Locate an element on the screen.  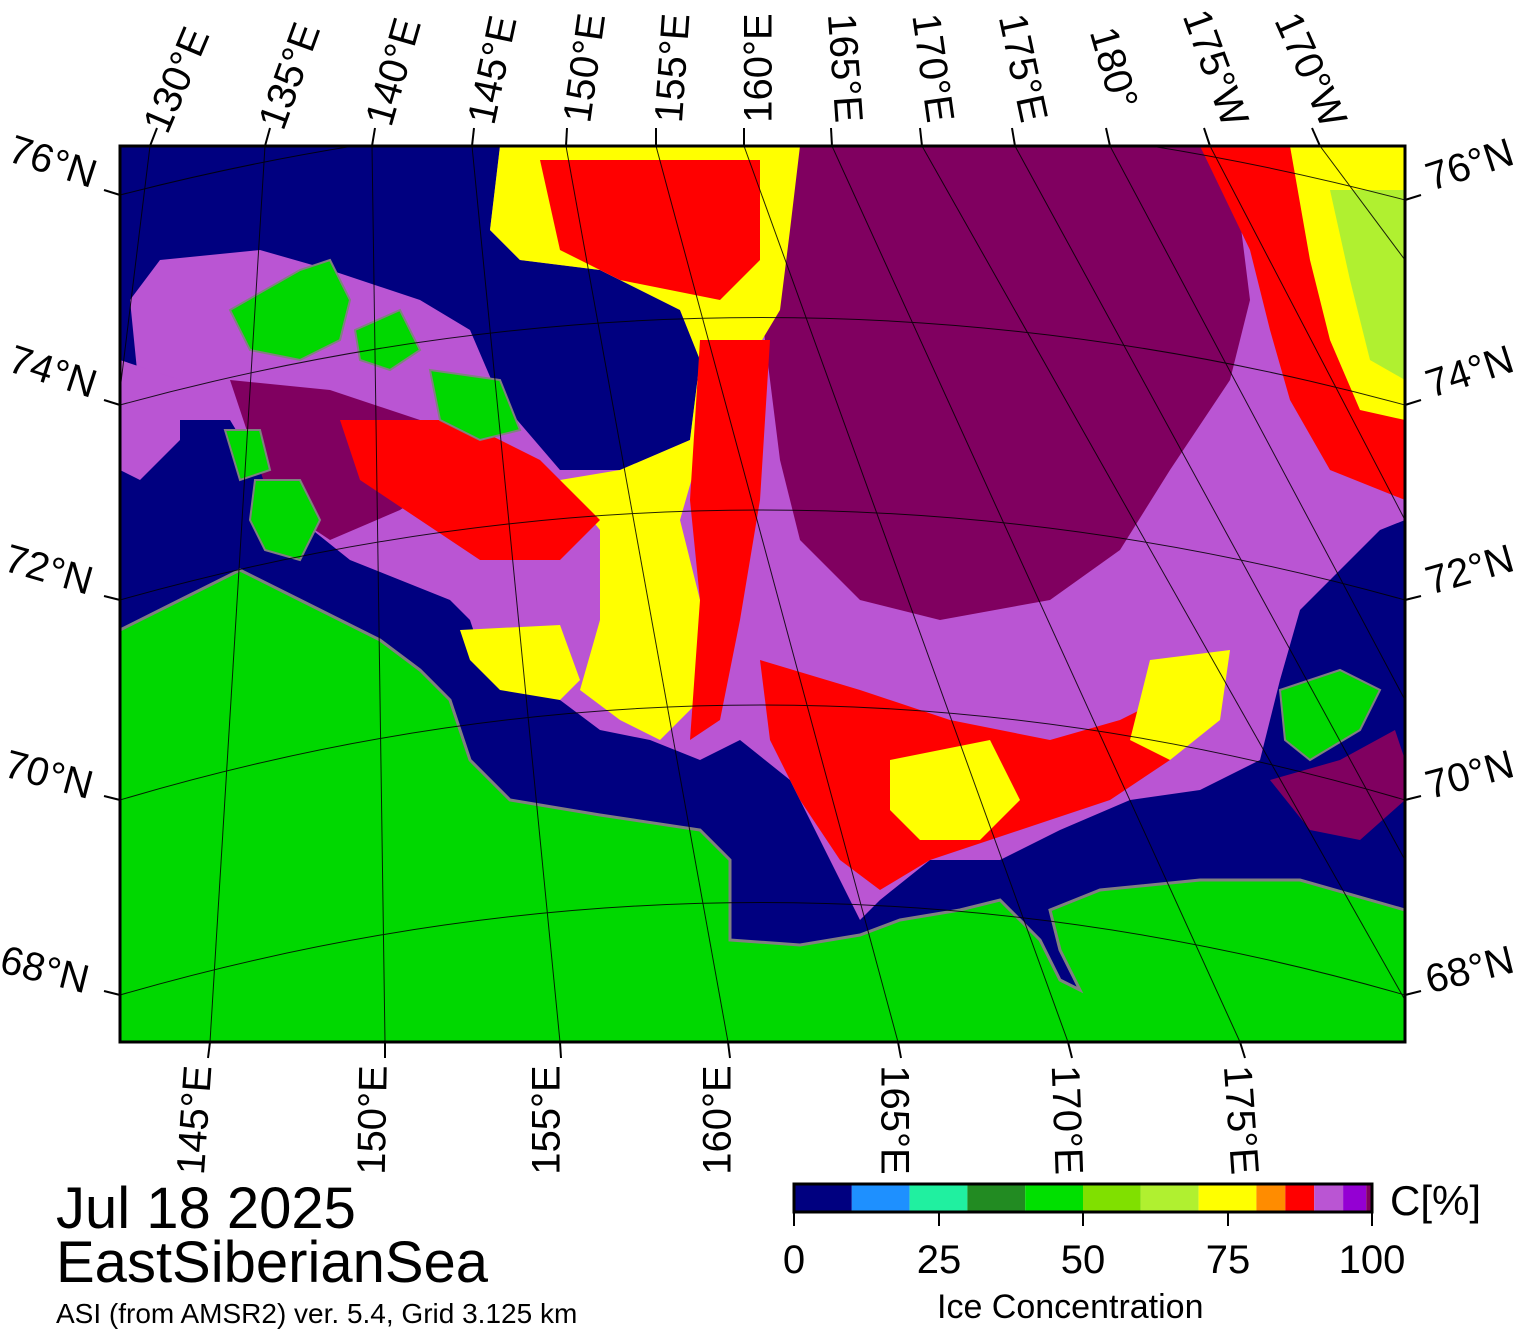
colorbar-unit: C[%] is located at coordinates (1436, 1200).